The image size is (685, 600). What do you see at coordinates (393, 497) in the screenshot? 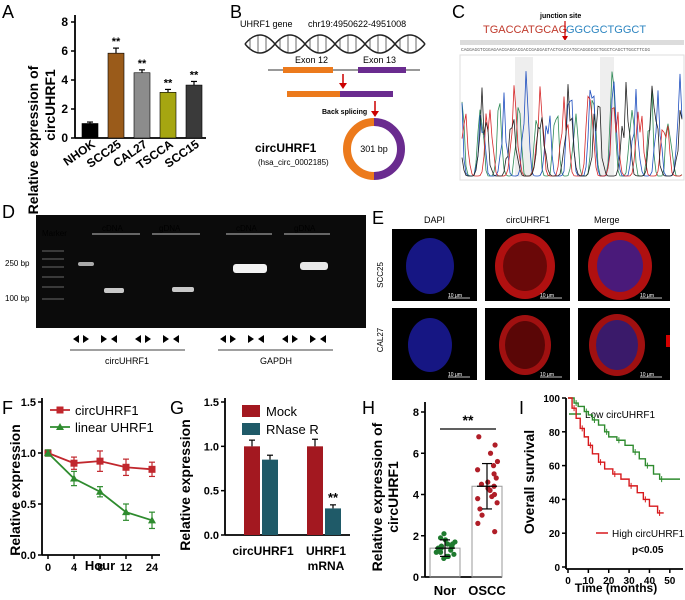
I see `panel-h-ylabel-2: circUHRF1` at bounding box center [393, 497].